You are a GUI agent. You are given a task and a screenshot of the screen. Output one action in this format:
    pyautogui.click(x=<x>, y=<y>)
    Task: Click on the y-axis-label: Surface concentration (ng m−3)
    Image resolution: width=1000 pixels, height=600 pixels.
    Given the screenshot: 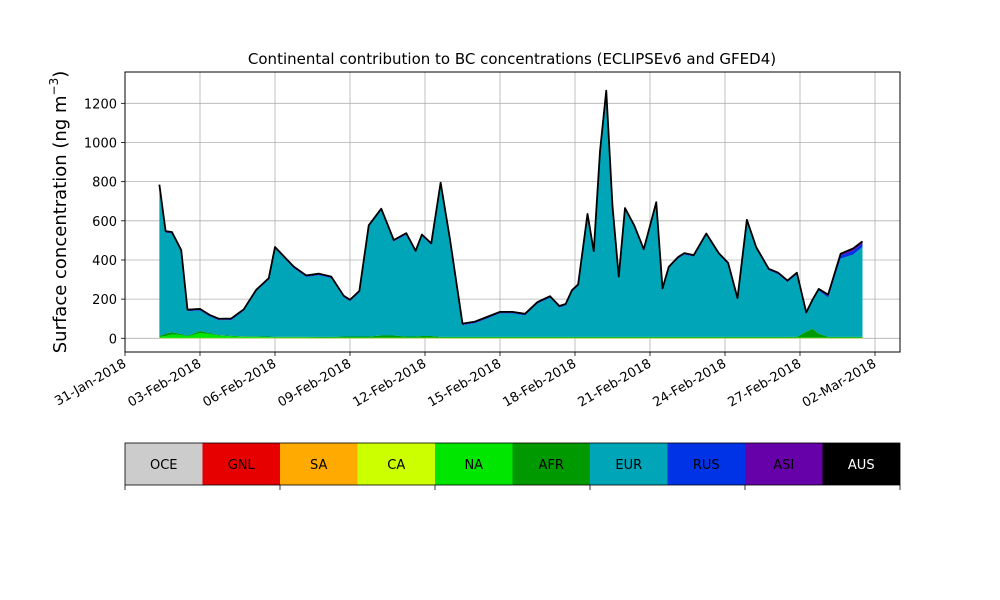 What is the action you would take?
    pyautogui.click(x=59, y=212)
    